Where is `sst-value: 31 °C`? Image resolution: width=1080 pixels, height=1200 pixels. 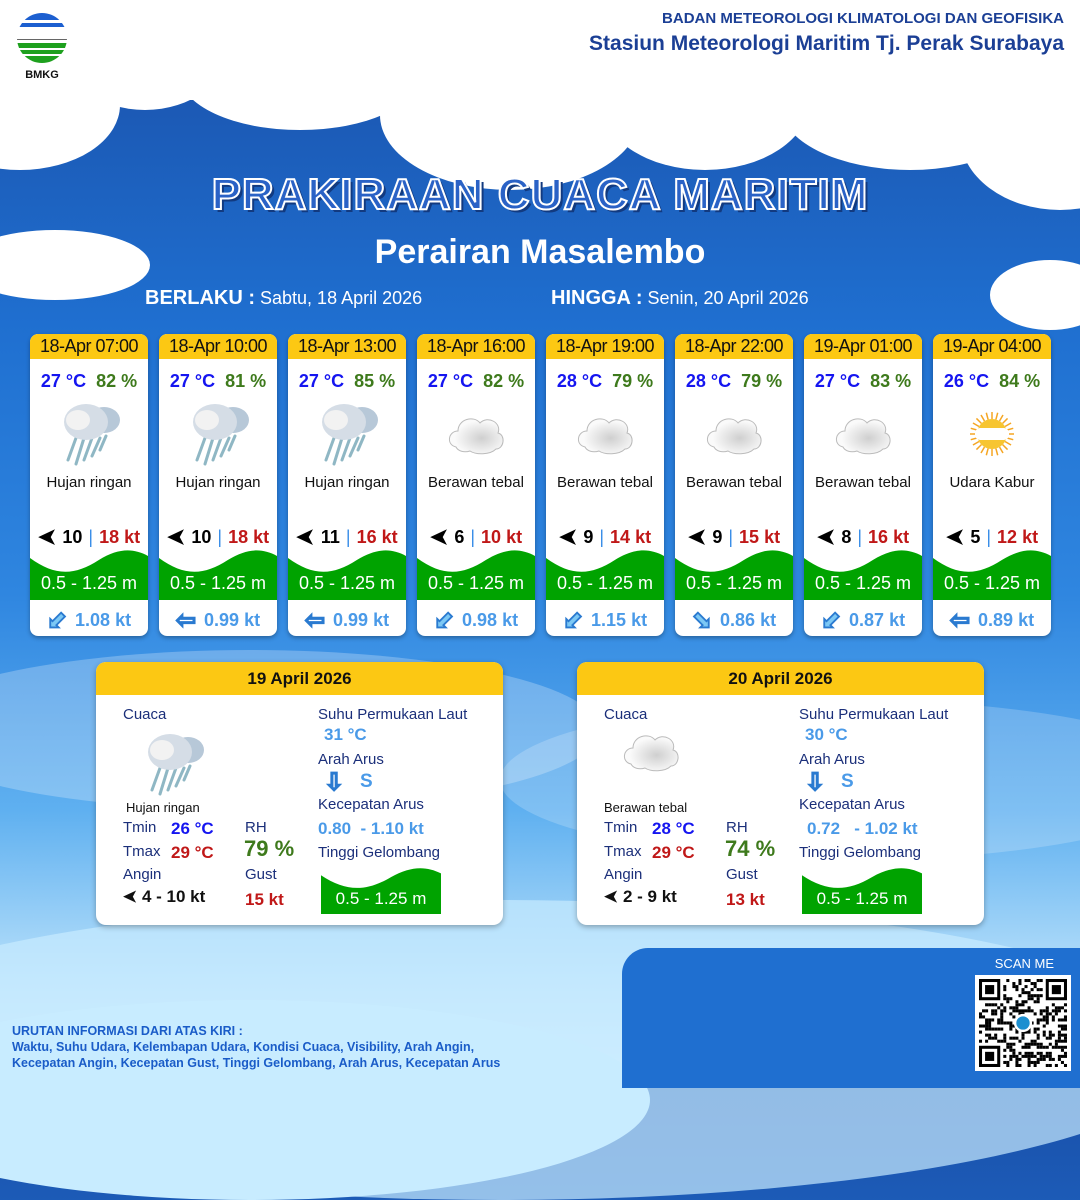
sst-value: 31 °C is located at coordinates (345, 734).